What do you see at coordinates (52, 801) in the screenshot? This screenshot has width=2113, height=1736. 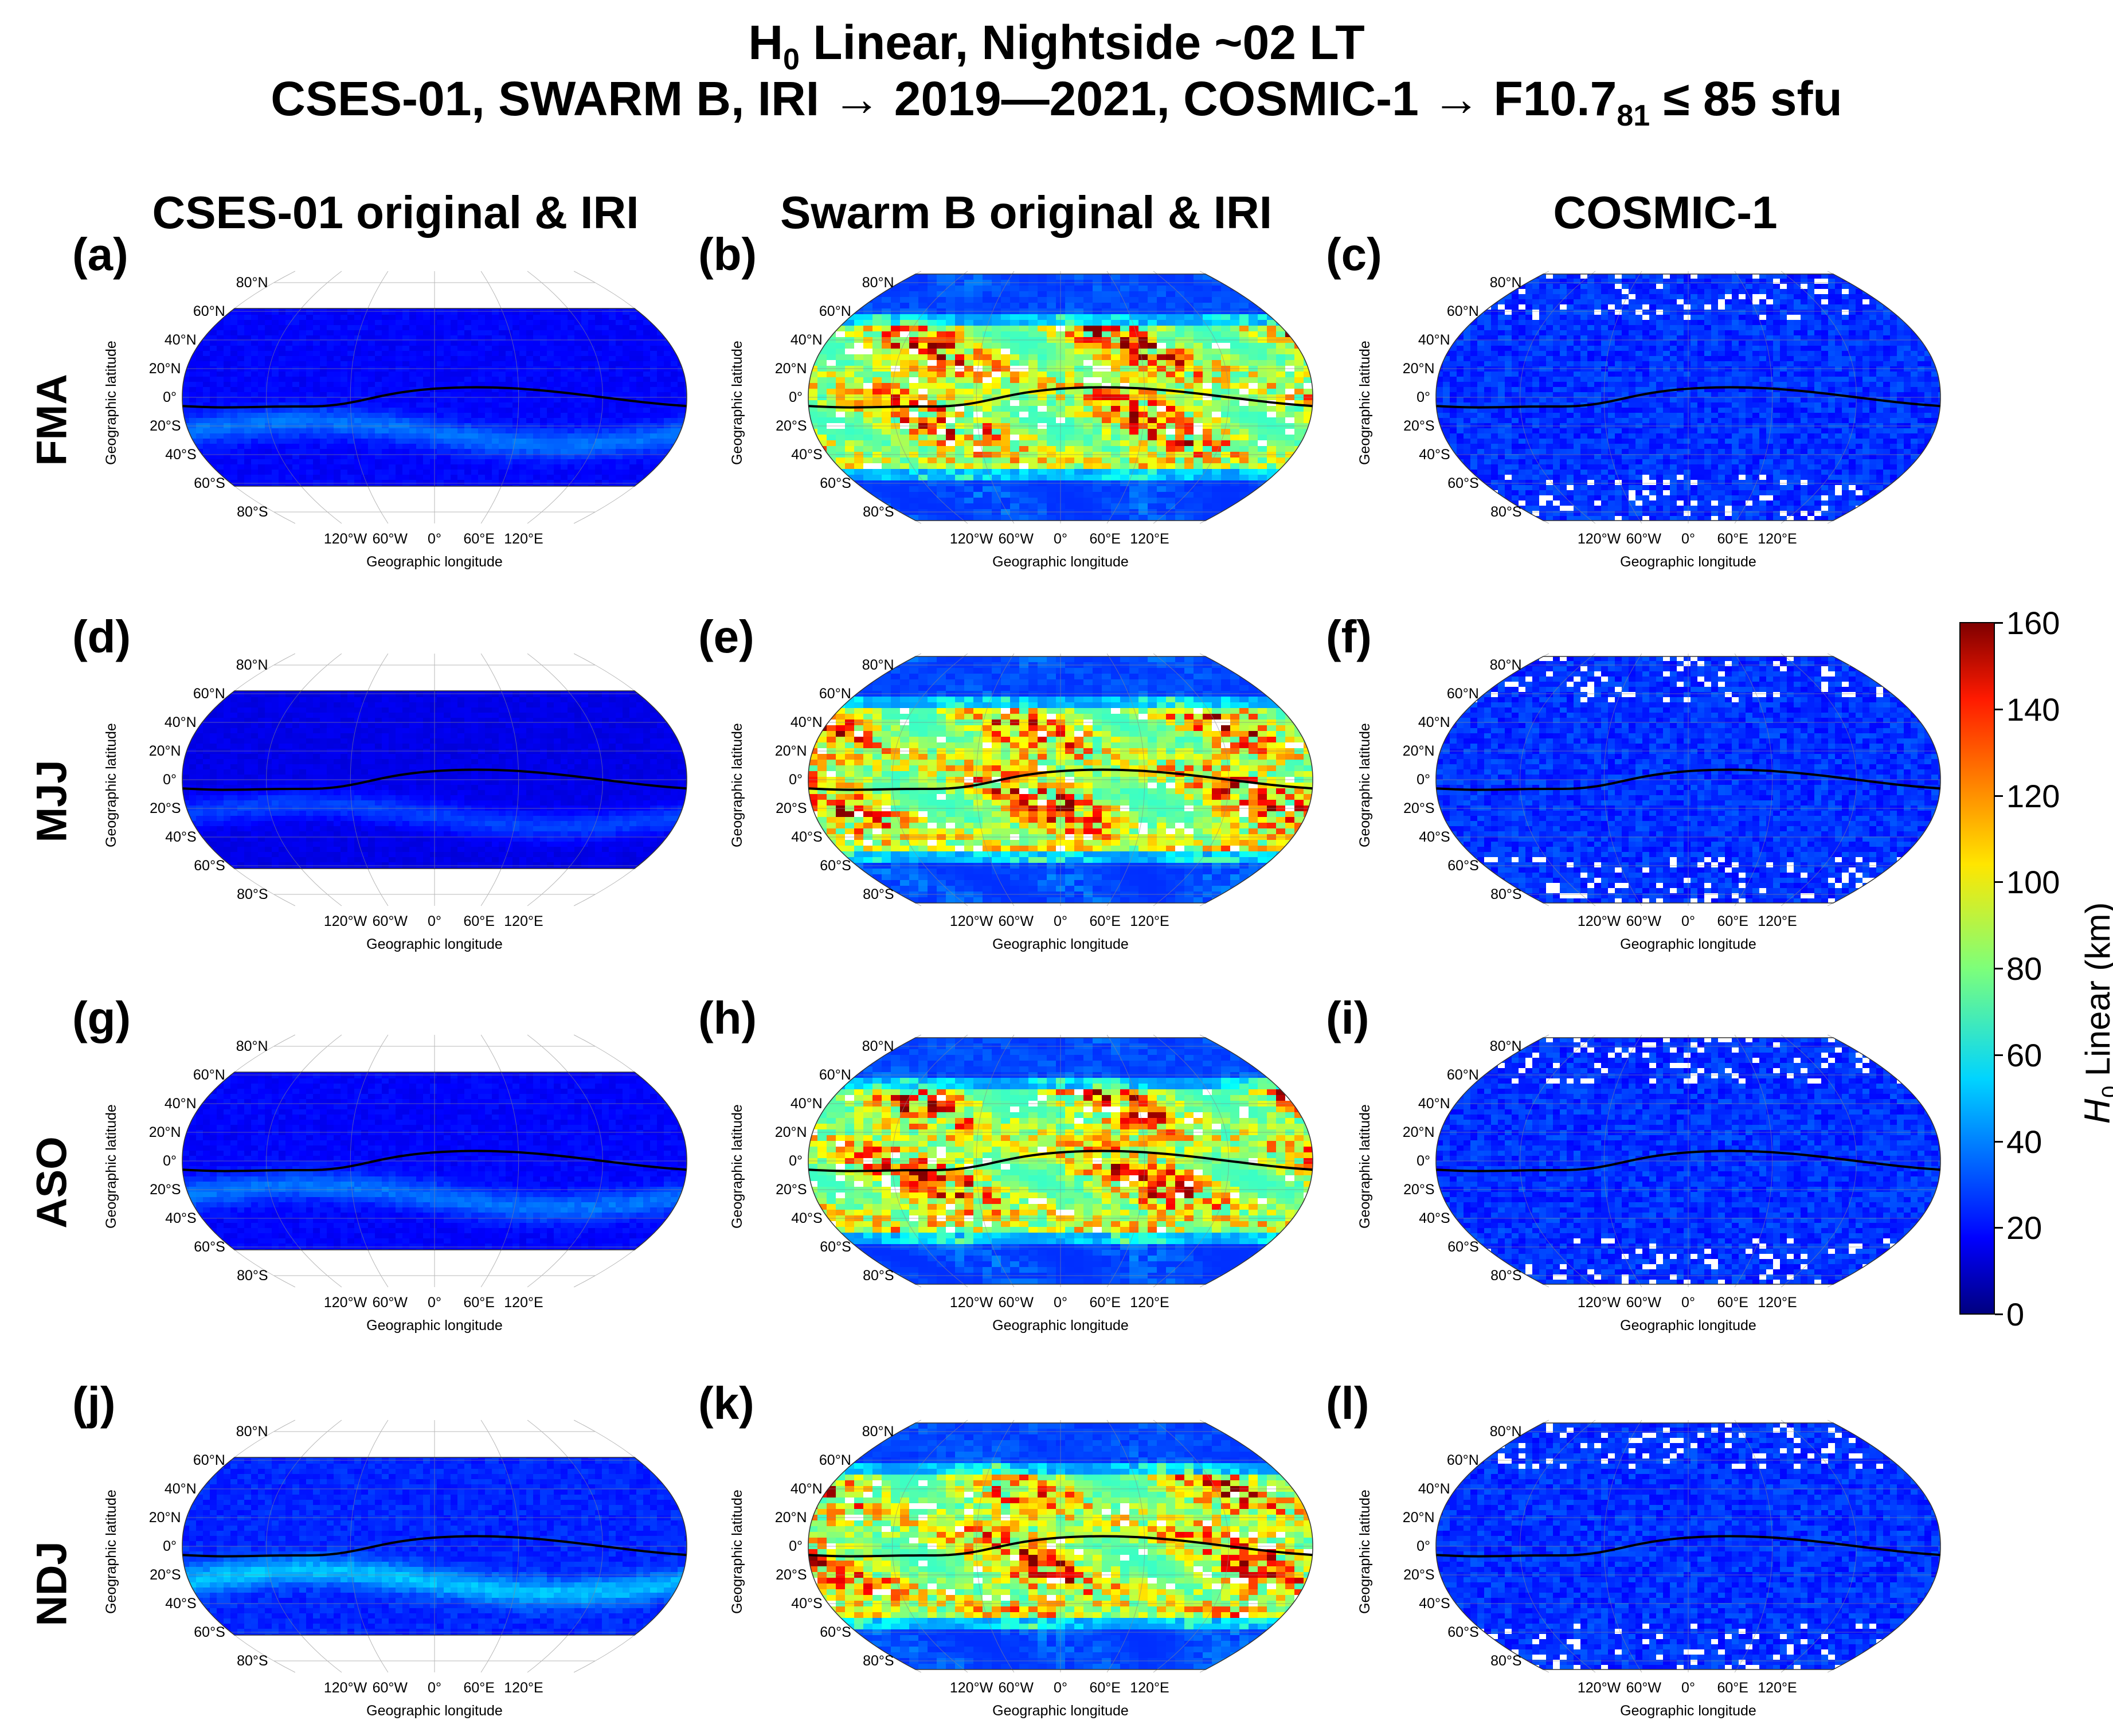 I see `row-label-mjj: MJJ` at bounding box center [52, 801].